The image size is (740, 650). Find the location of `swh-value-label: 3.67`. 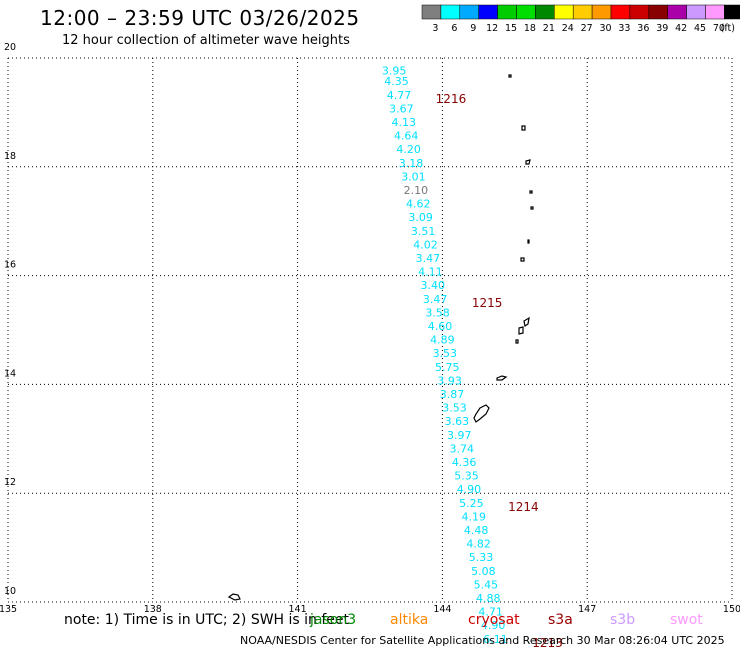

swh-value-label: 3.67 is located at coordinates (401, 108).